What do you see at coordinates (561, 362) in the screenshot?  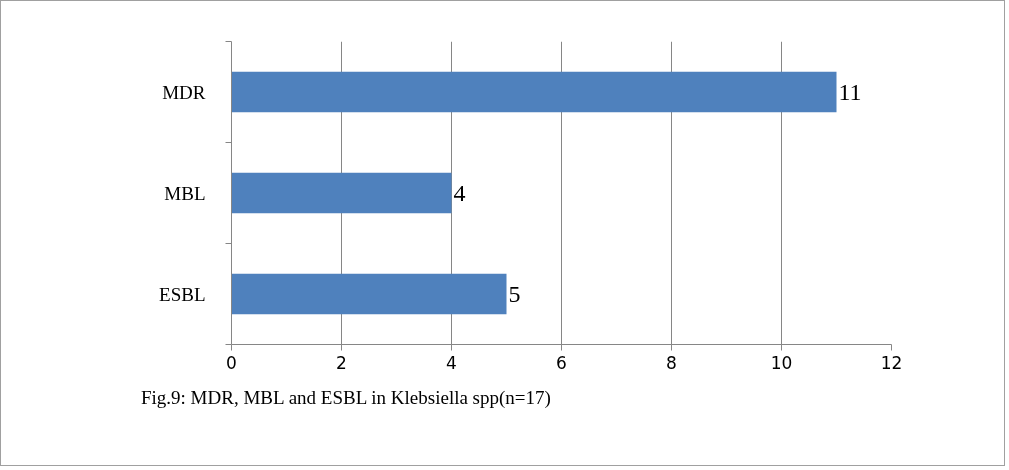 I see `x-tick-label: 6` at bounding box center [561, 362].